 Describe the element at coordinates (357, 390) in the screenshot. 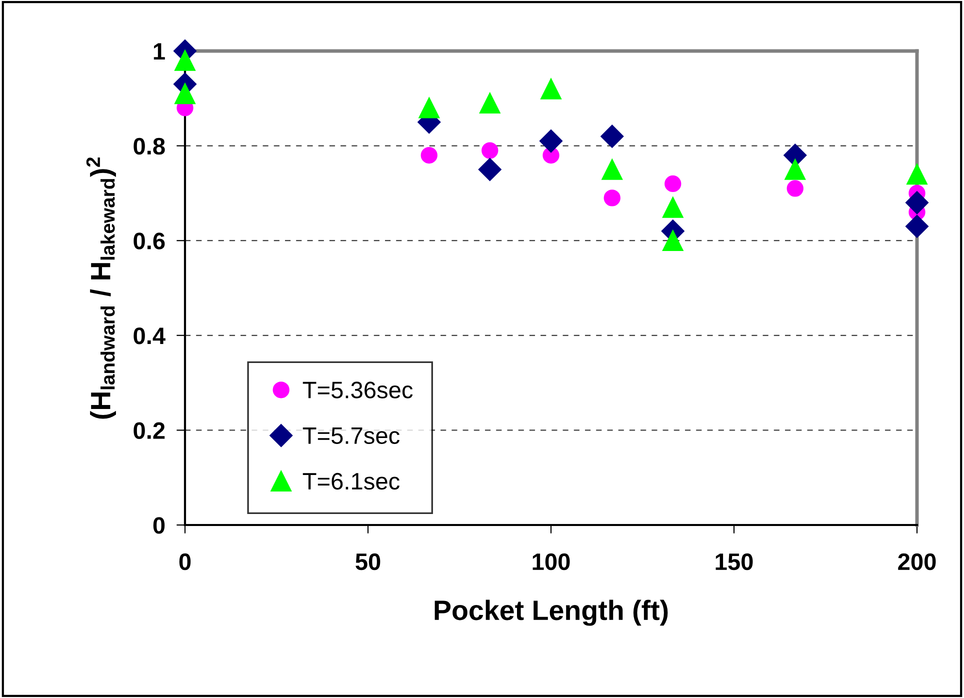

I see `legend-label: T=5.36sec` at that location.